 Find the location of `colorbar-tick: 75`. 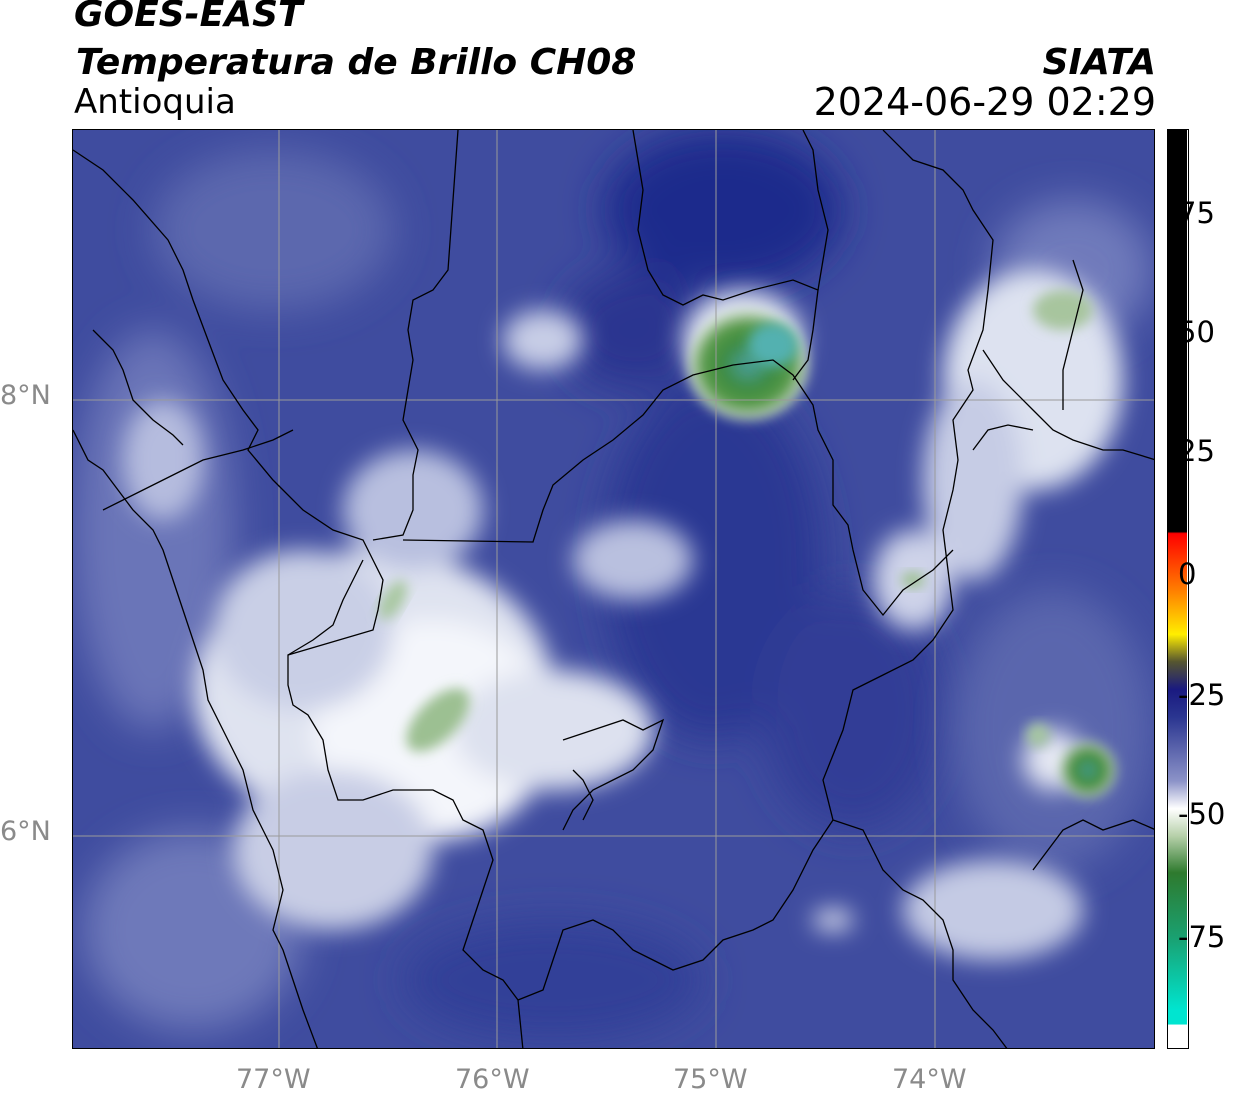

colorbar-tick: 75 is located at coordinates (1196, 213).